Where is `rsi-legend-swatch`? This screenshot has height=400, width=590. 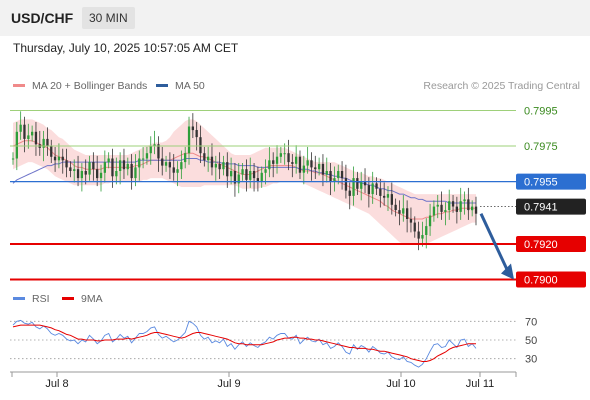
rsi-legend-swatch is located at coordinates (19, 298).